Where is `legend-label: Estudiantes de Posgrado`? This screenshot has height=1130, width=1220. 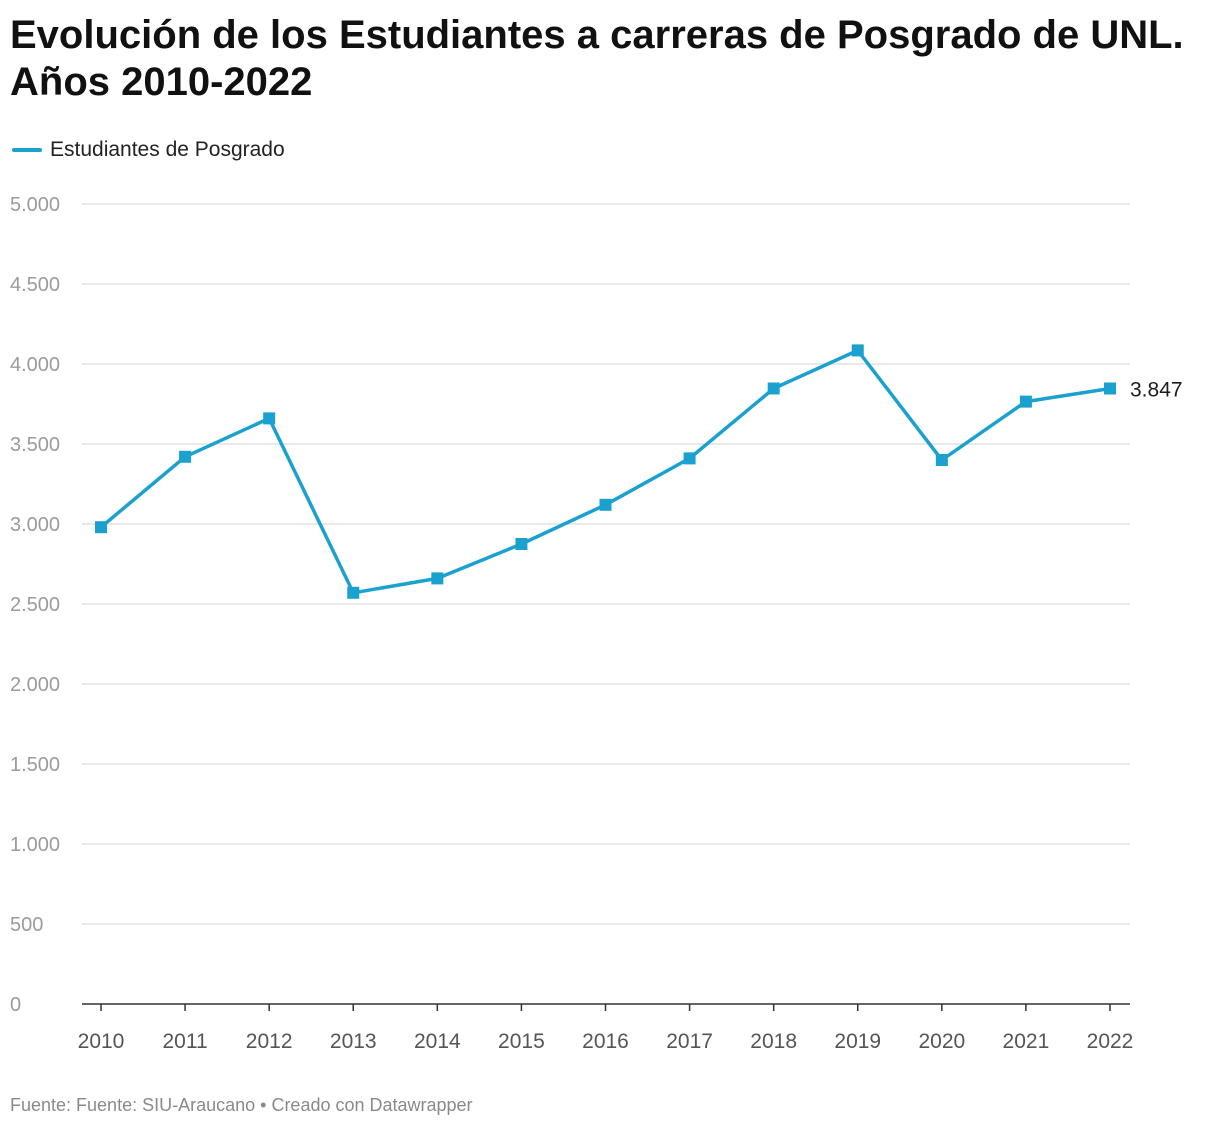 legend-label: Estudiantes de Posgrado is located at coordinates (167, 149).